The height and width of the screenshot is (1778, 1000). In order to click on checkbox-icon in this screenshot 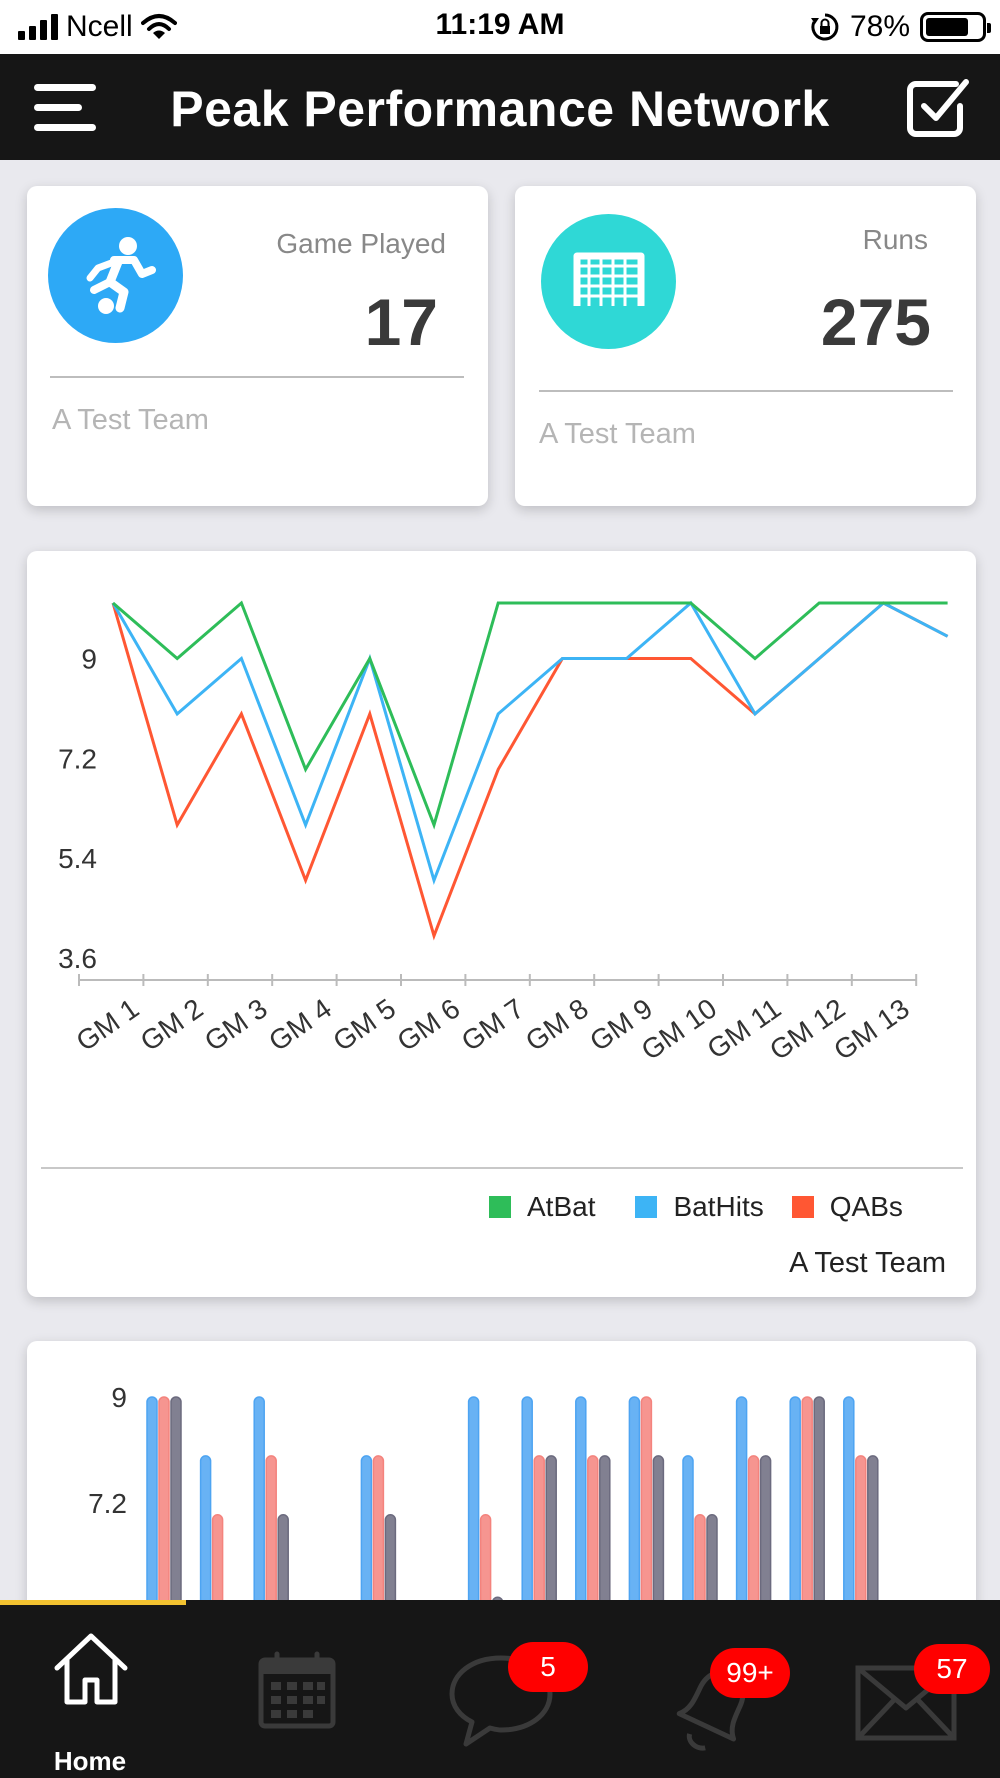, I will do `click(938, 107)`.